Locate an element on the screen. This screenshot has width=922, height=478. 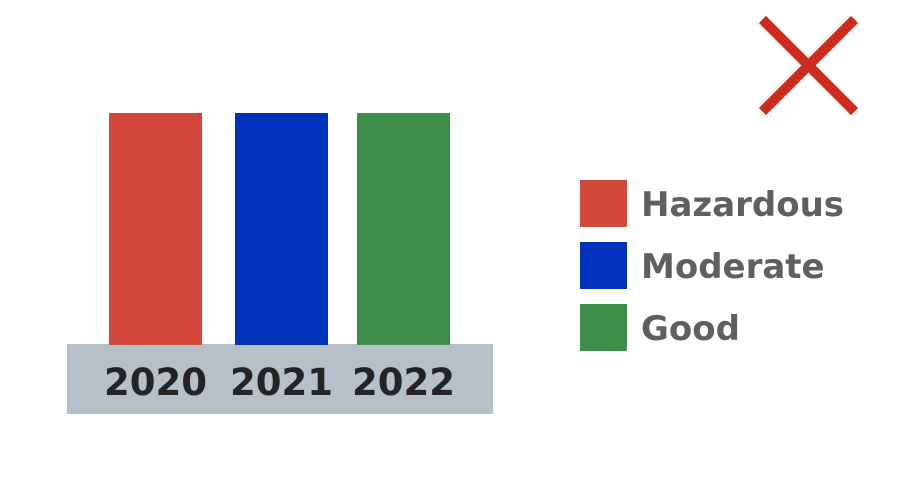
legend-swatch-good is located at coordinates (603, 327).